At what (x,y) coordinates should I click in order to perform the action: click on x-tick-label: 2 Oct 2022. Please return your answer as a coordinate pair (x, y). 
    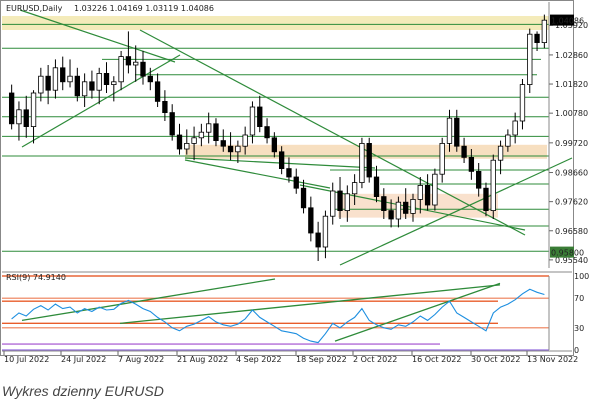
    Looking at the image, I should click on (375, 359).